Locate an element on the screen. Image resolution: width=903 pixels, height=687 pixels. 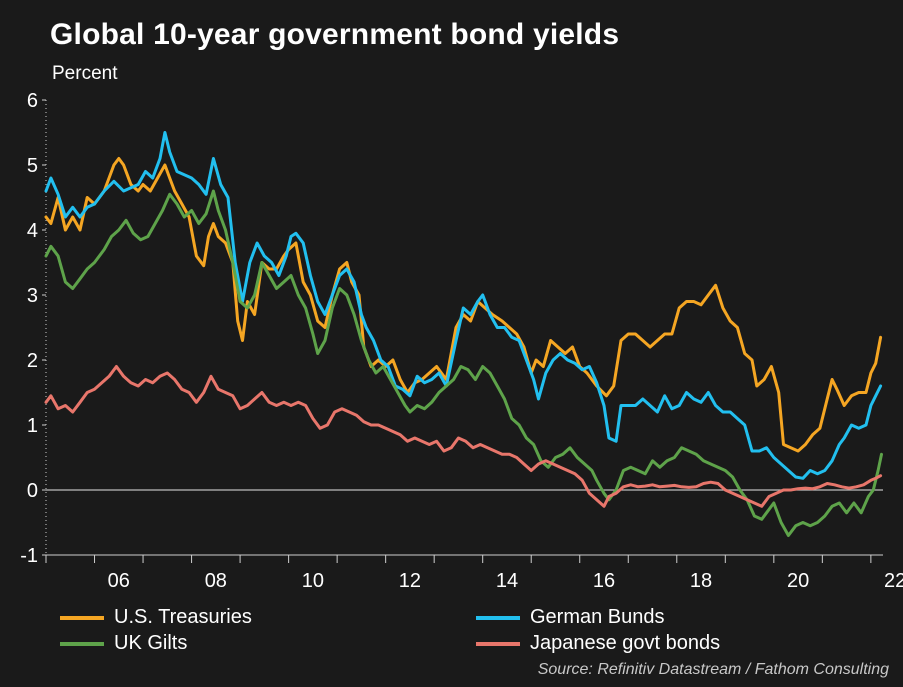
legend-label-uk-gilts: UK Gilts is located at coordinates (151, 643).